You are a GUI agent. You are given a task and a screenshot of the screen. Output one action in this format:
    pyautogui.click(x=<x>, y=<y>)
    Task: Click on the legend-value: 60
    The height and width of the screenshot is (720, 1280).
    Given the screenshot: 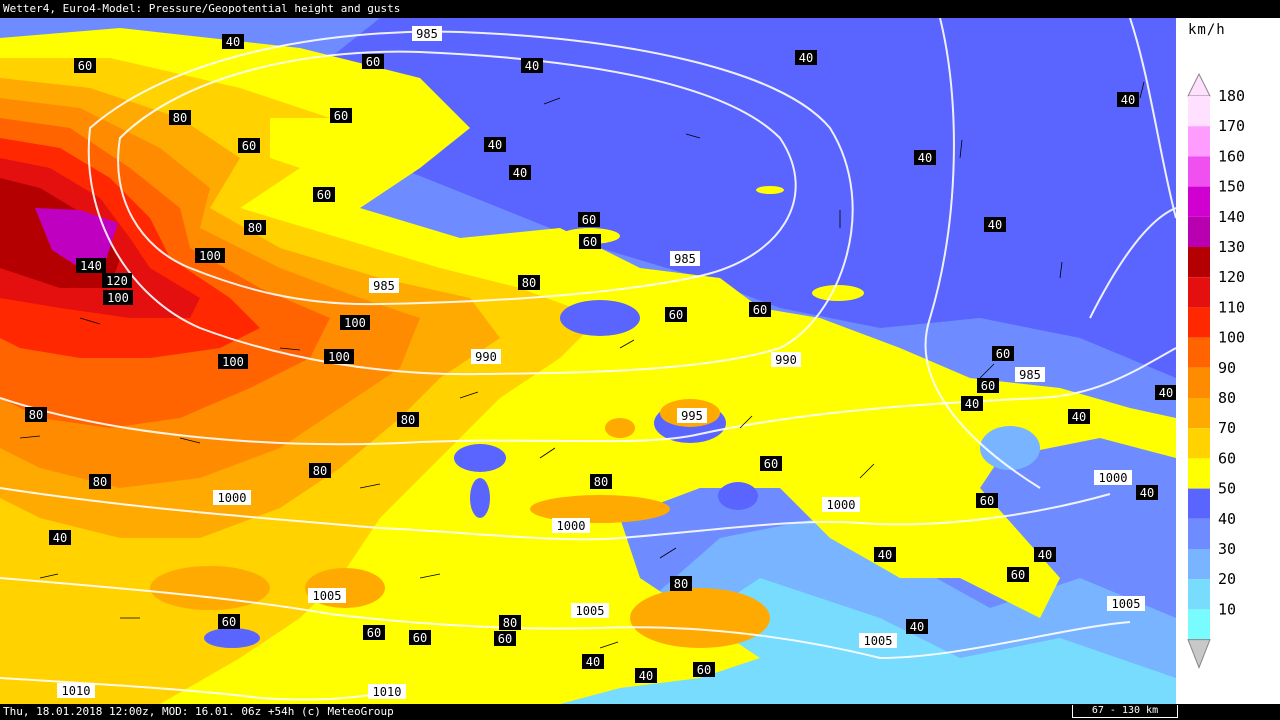 What is the action you would take?
    pyautogui.click(x=1227, y=458)
    